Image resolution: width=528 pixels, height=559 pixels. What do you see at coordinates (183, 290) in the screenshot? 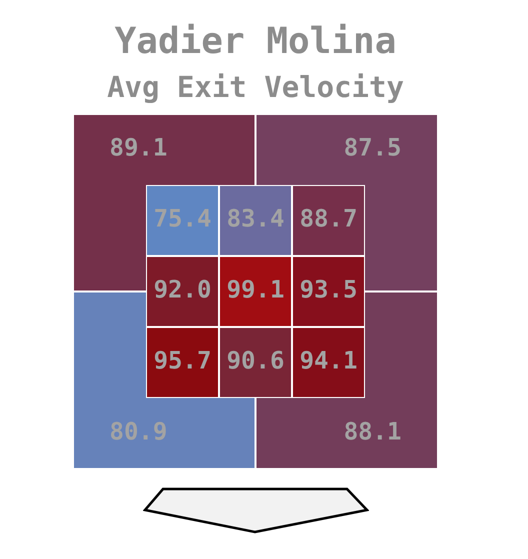
I see `data-label: 92.0` at bounding box center [183, 290].